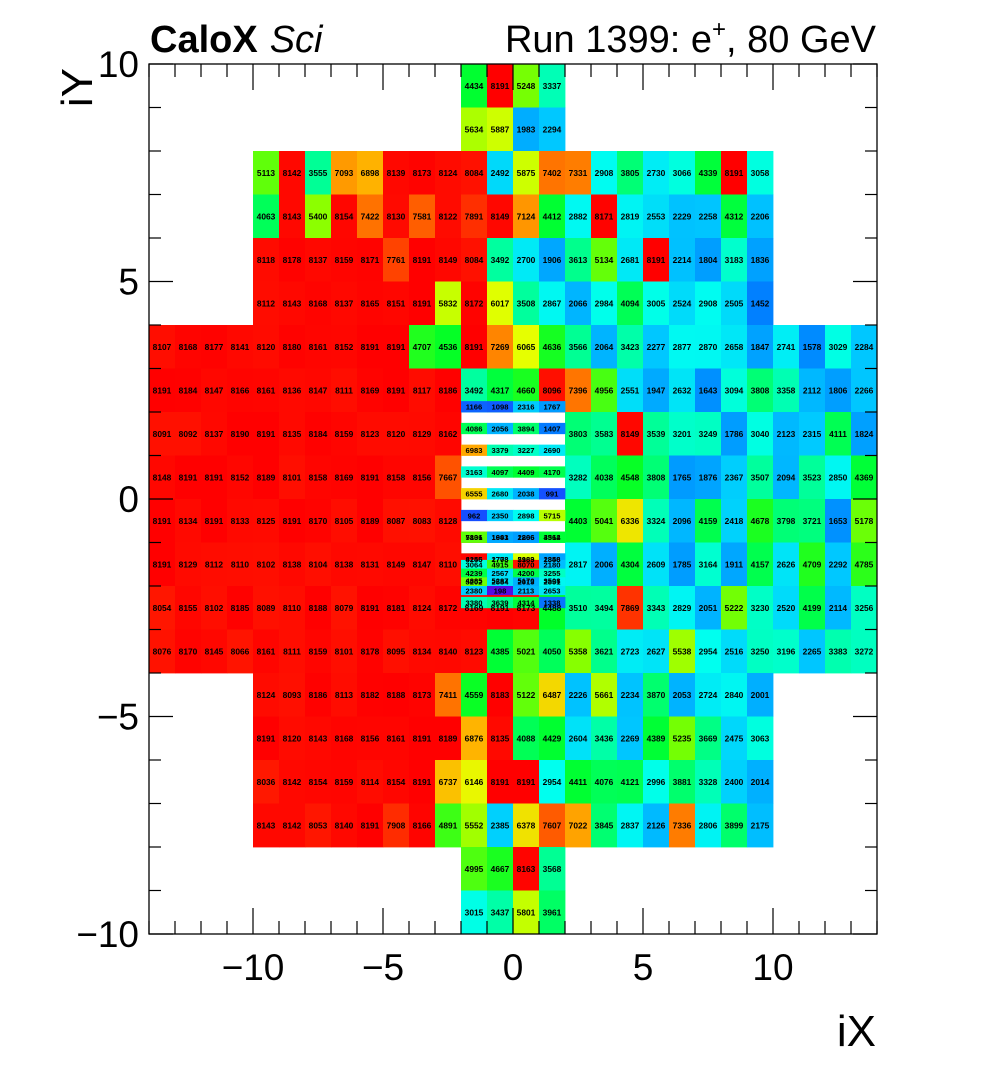 This screenshot has width=996, height=1072. What do you see at coordinates (630, 695) in the screenshot?
I see `cell-value-label: 2234` at bounding box center [630, 695].